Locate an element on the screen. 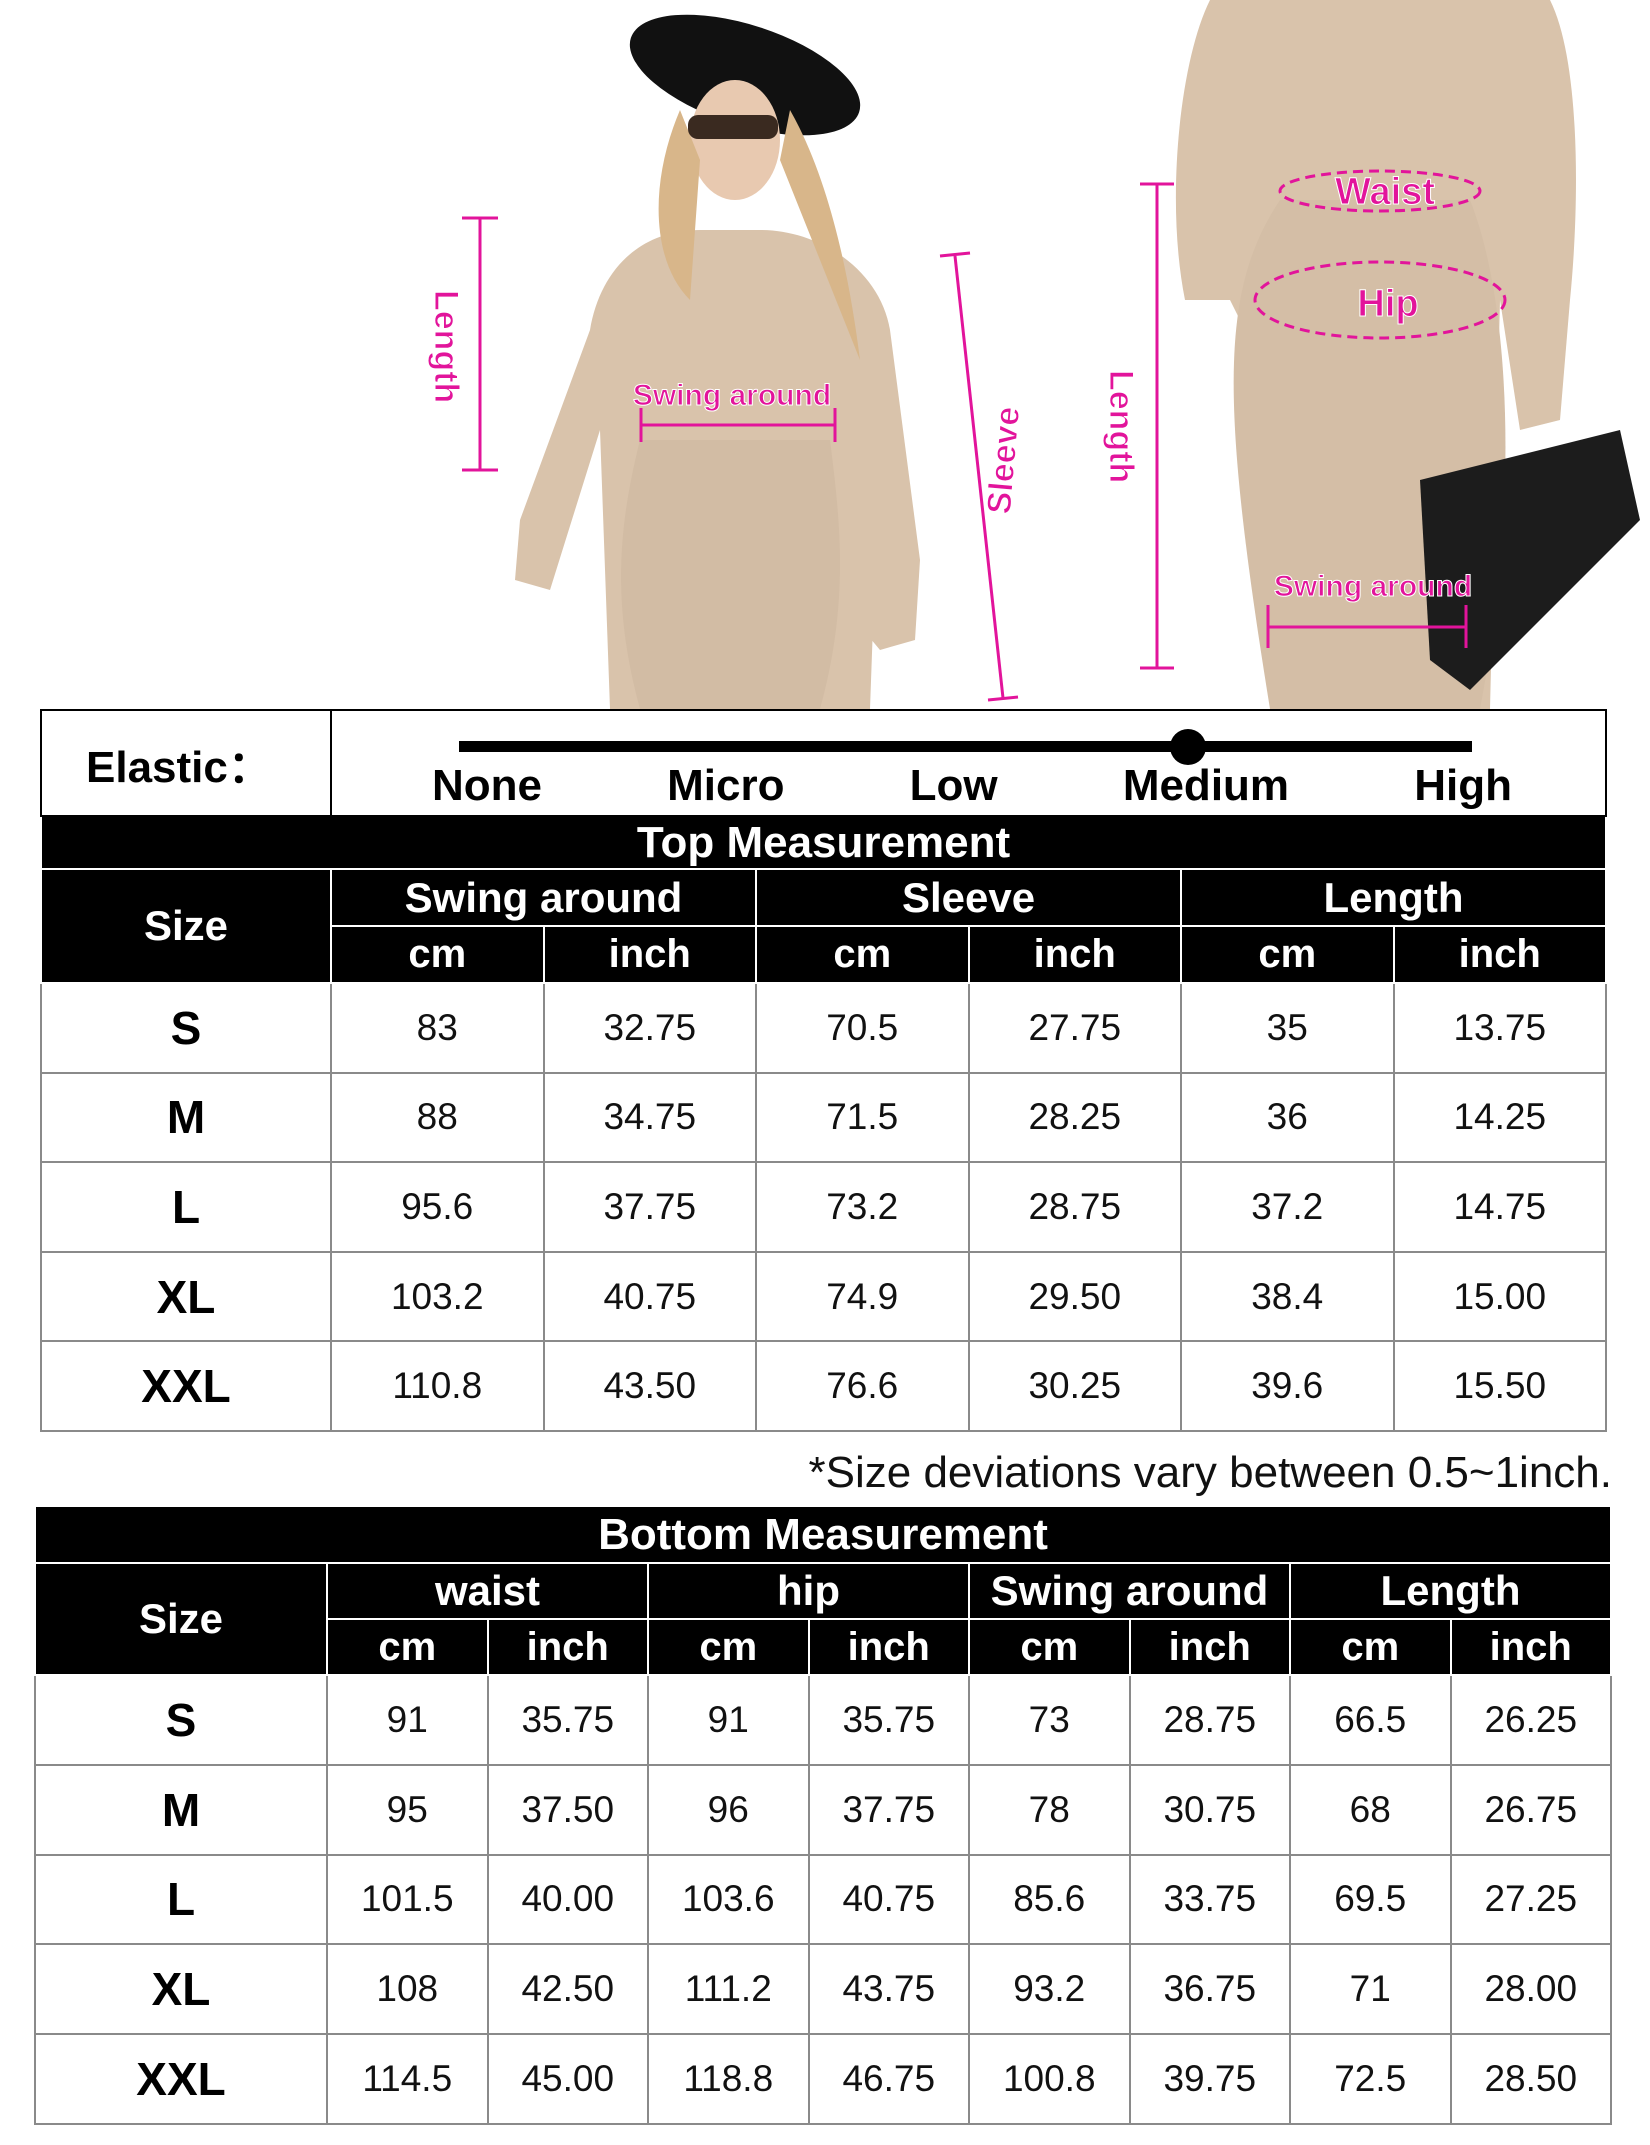  size-cell: S is located at coordinates (181, 1720).